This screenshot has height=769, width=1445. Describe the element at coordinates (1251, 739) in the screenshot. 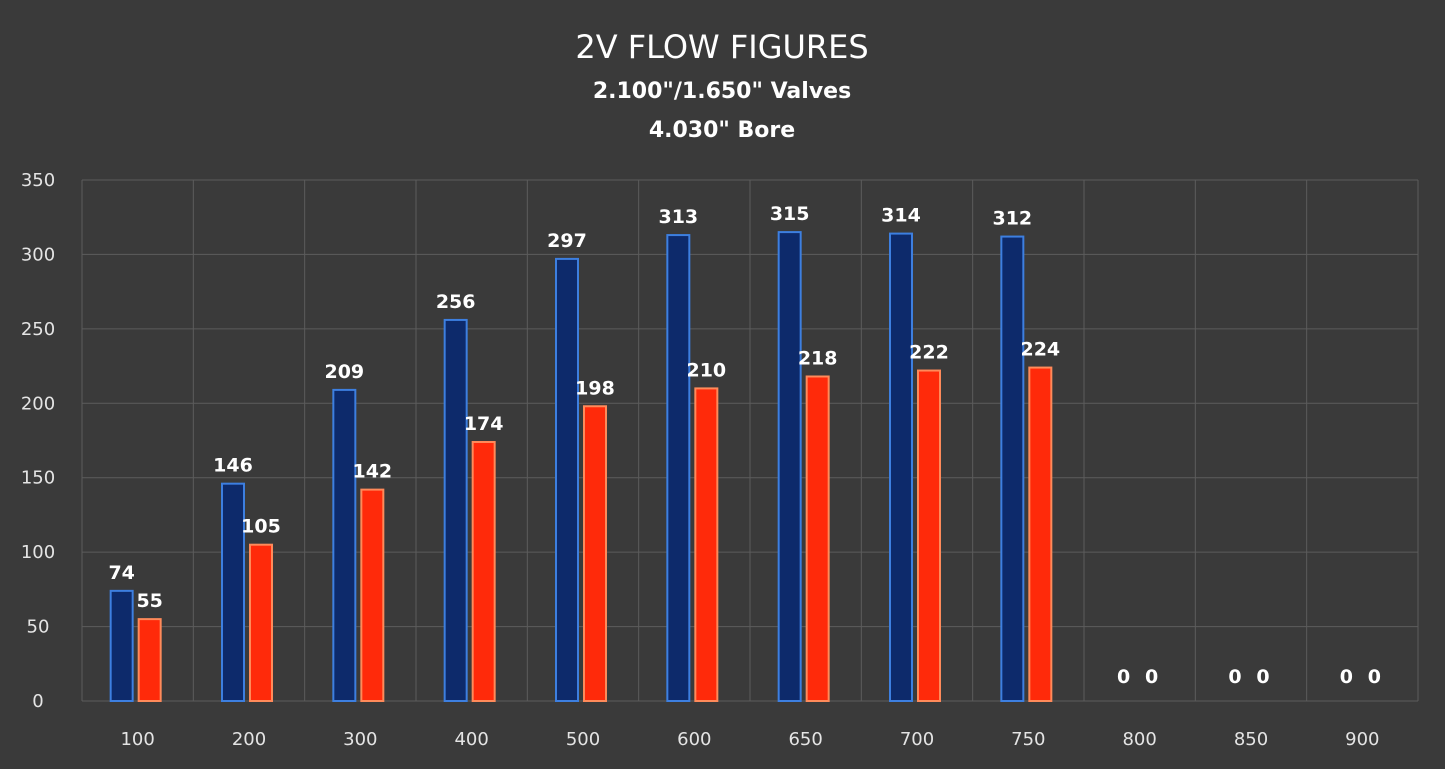

I see `x-tick-label: 850` at that location.